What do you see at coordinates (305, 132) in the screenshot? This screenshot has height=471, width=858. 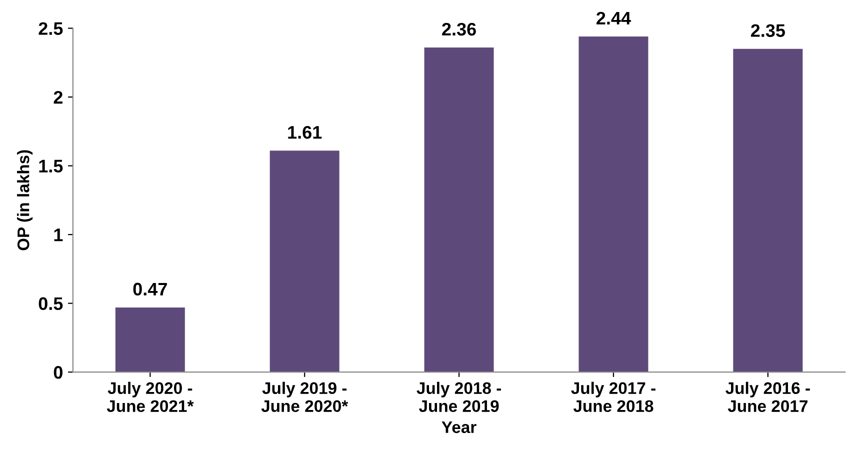 I see `data-label: 1.61` at bounding box center [305, 132].